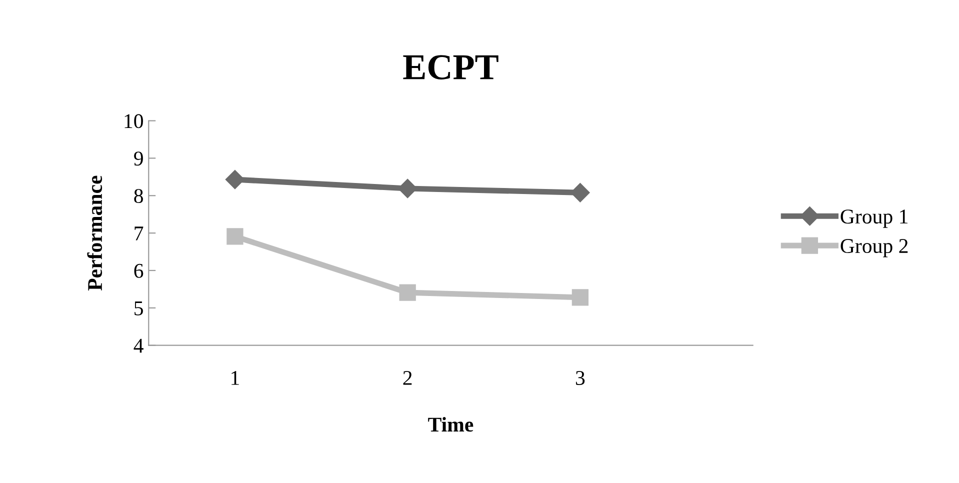  Describe the element at coordinates (94, 233) in the screenshot. I see `y-axis-title: Performance` at that location.